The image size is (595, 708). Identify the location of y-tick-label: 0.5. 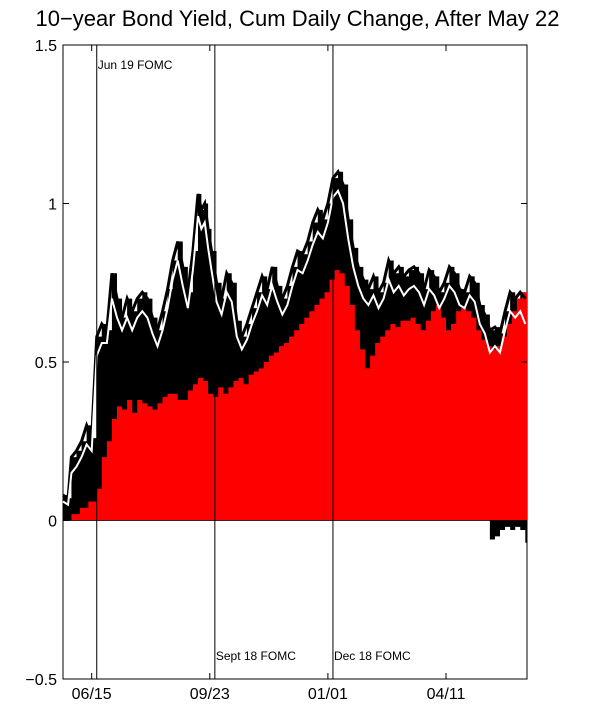
(46, 363).